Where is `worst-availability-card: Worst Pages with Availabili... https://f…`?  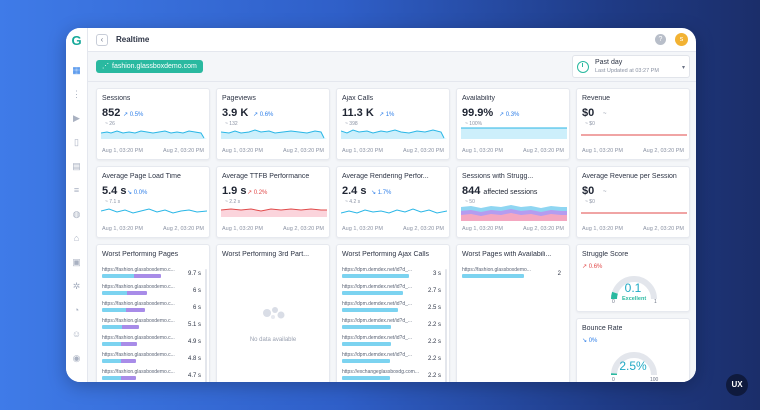
worst-availability-card: Worst Pages with Availabili... https://f… is located at coordinates (513, 313).